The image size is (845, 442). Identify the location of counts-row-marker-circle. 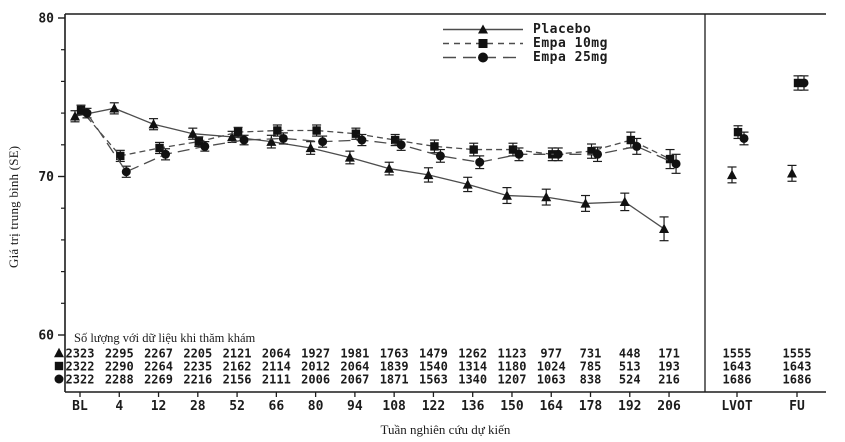
(59, 379).